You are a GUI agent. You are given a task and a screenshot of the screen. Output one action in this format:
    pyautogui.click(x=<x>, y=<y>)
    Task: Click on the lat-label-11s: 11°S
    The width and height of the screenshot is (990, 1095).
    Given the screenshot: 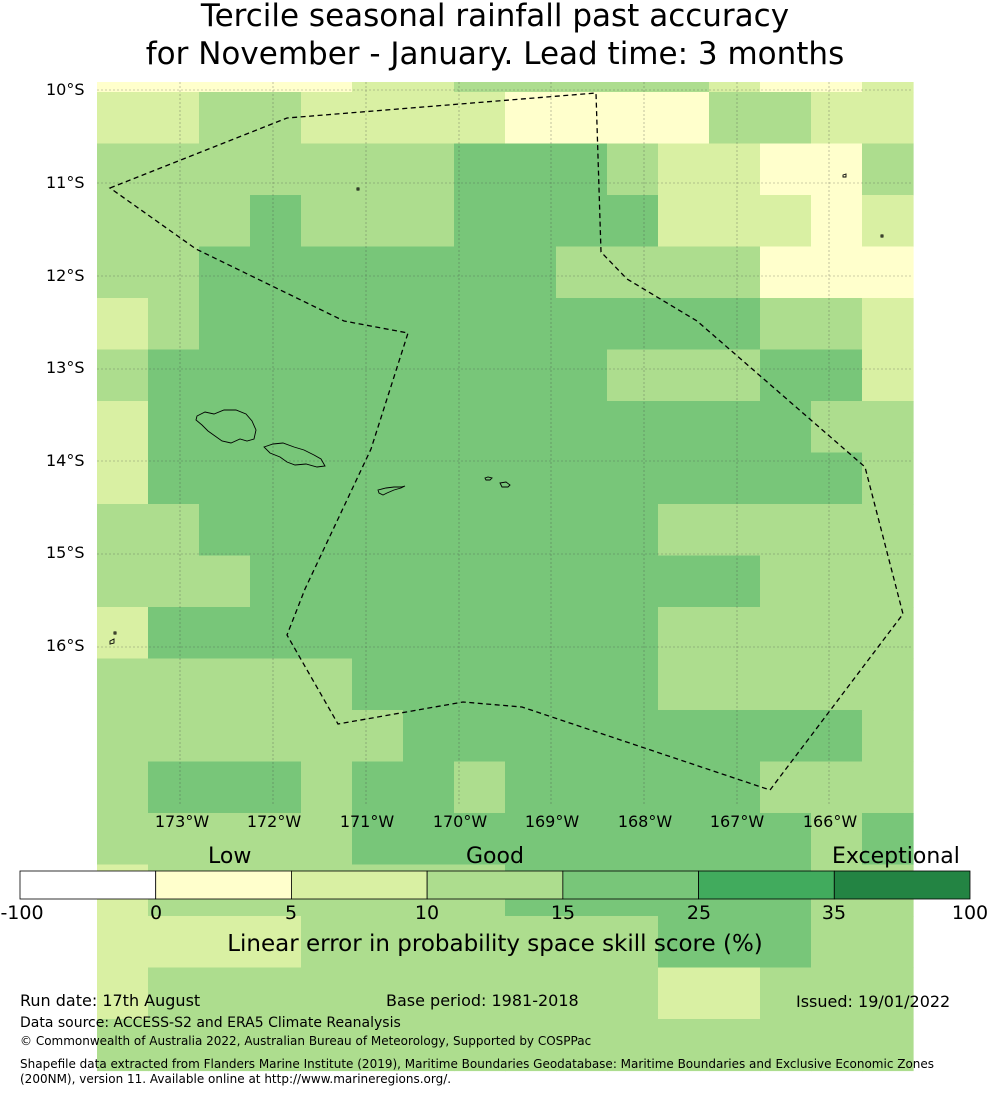 What is the action you would take?
    pyautogui.click(x=65, y=182)
    